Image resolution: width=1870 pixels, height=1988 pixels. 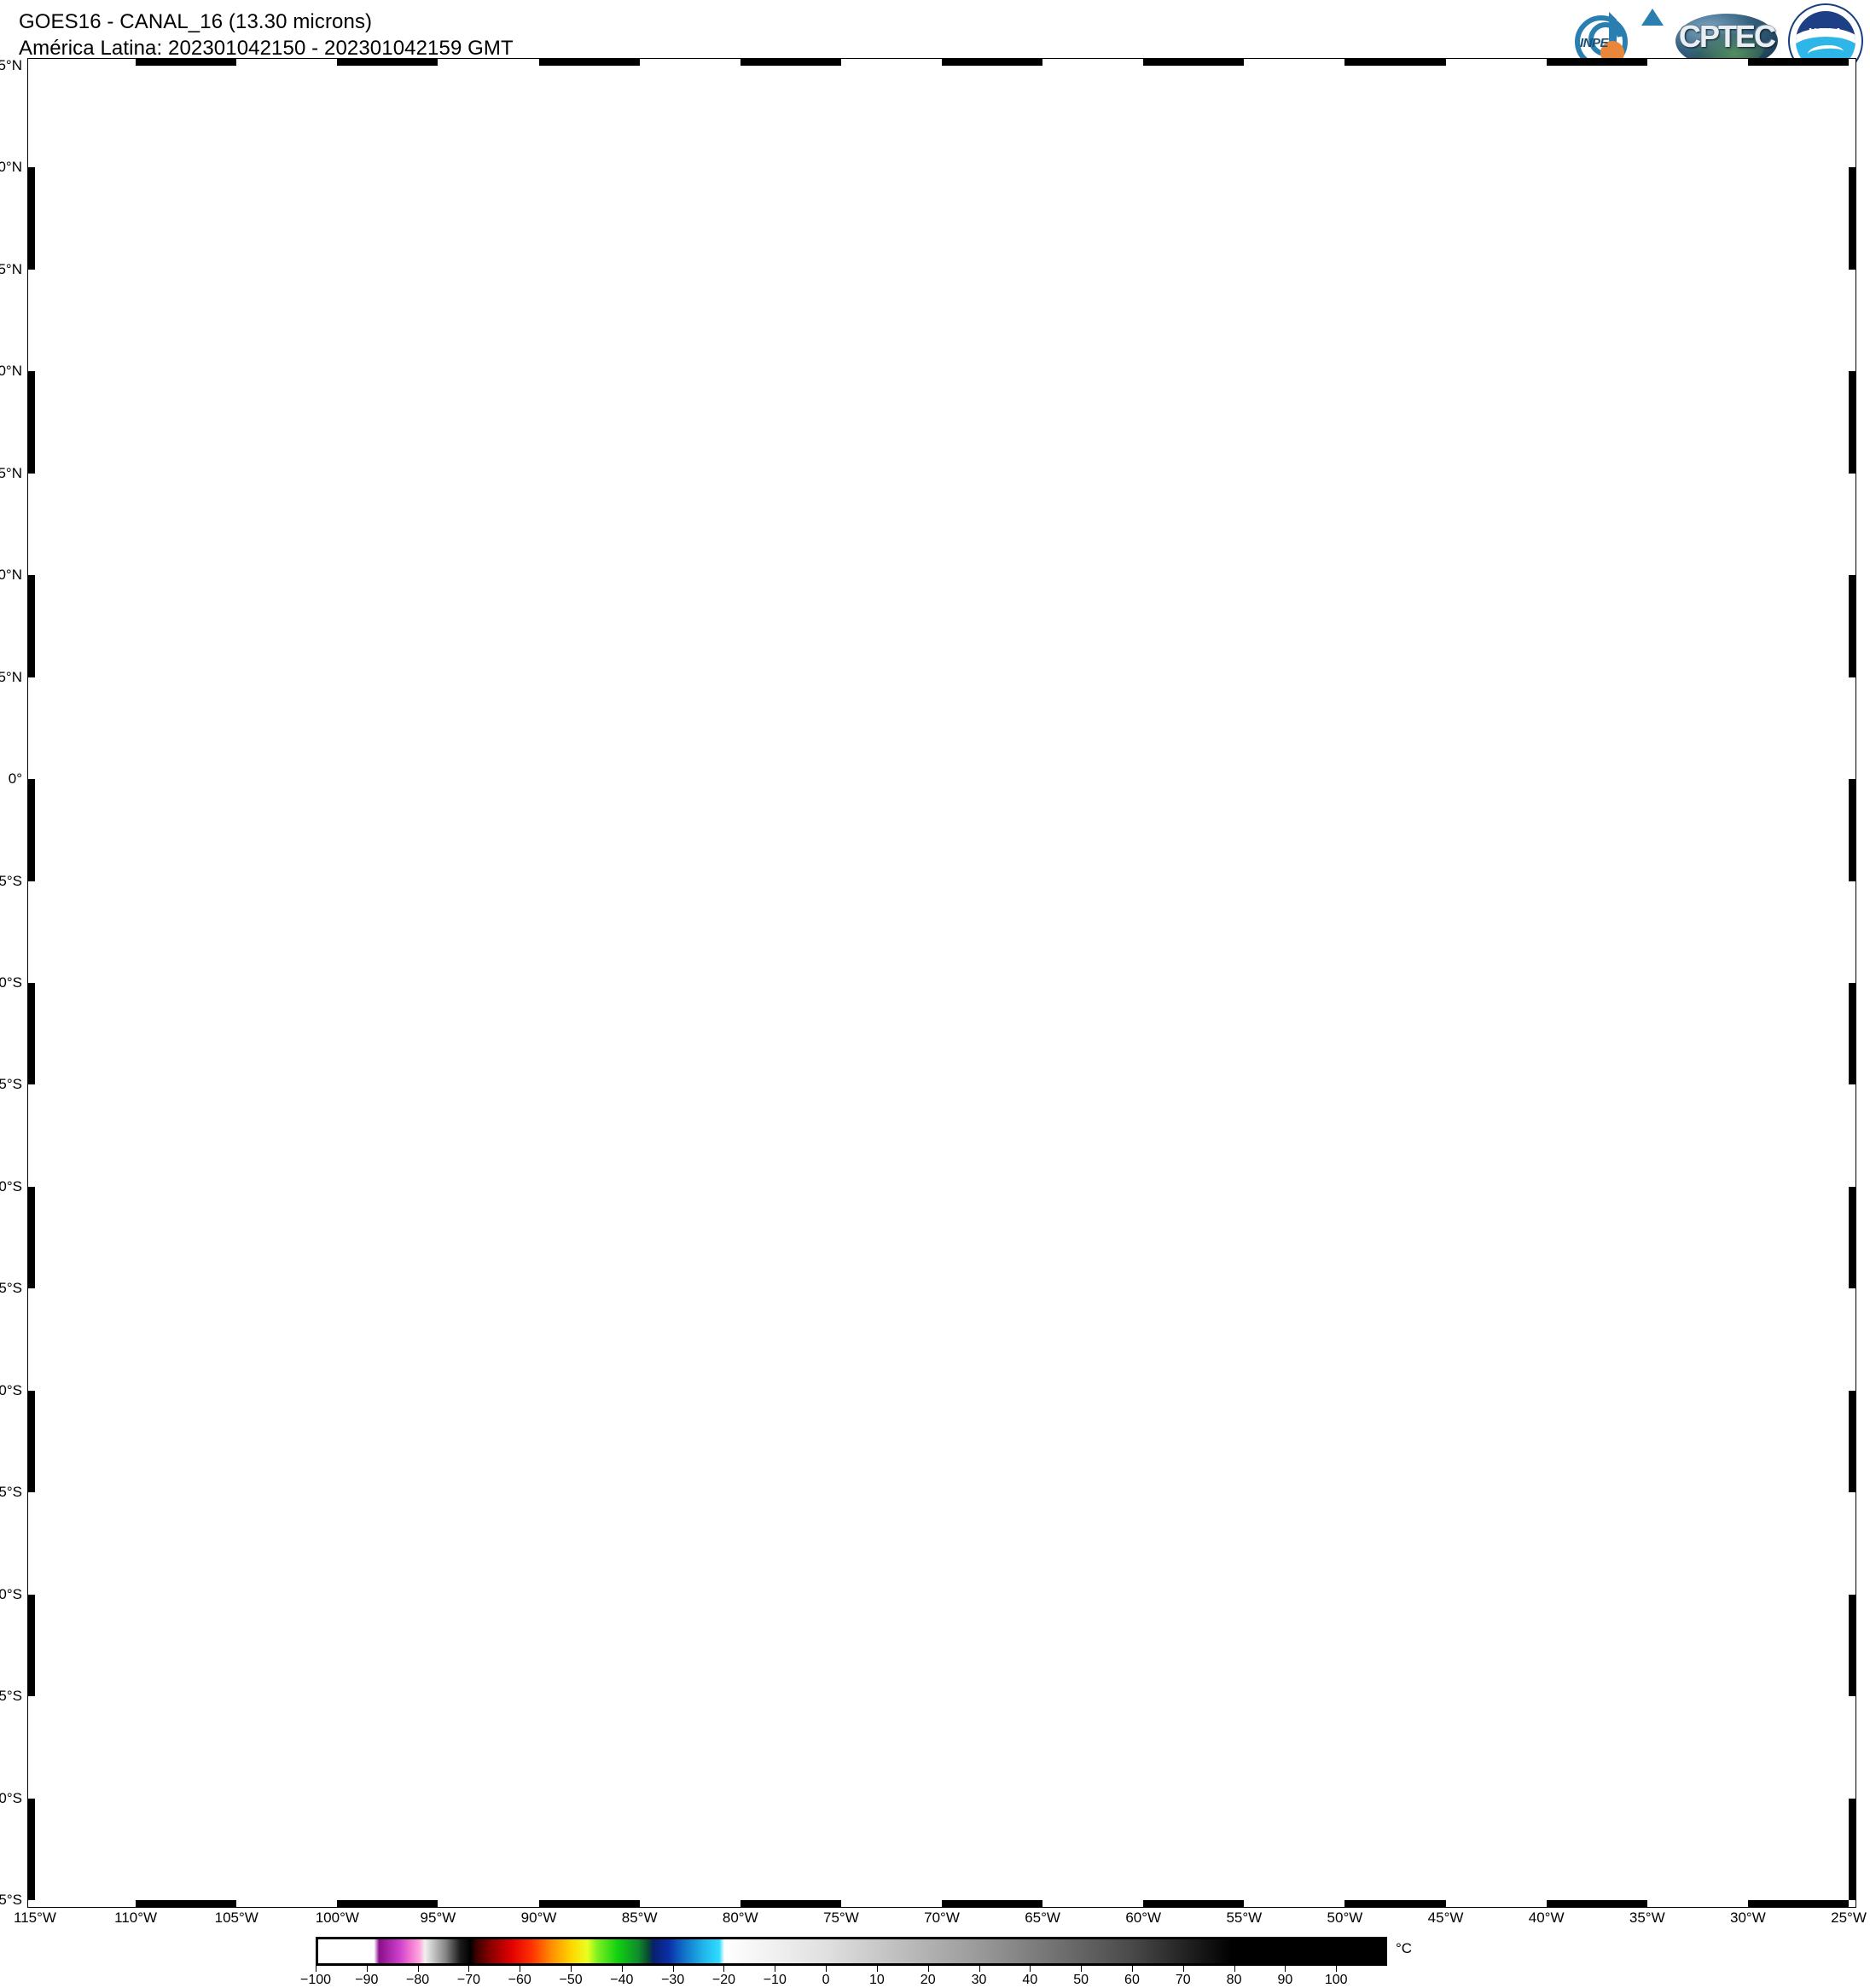 I want to click on longitude-tick-label: 70°W, so click(x=942, y=1918).